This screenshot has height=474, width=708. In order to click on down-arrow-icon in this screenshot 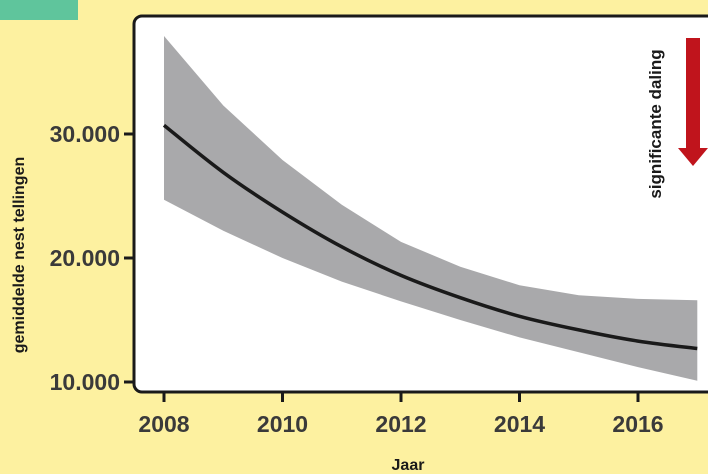, I will do `click(693, 157)`.